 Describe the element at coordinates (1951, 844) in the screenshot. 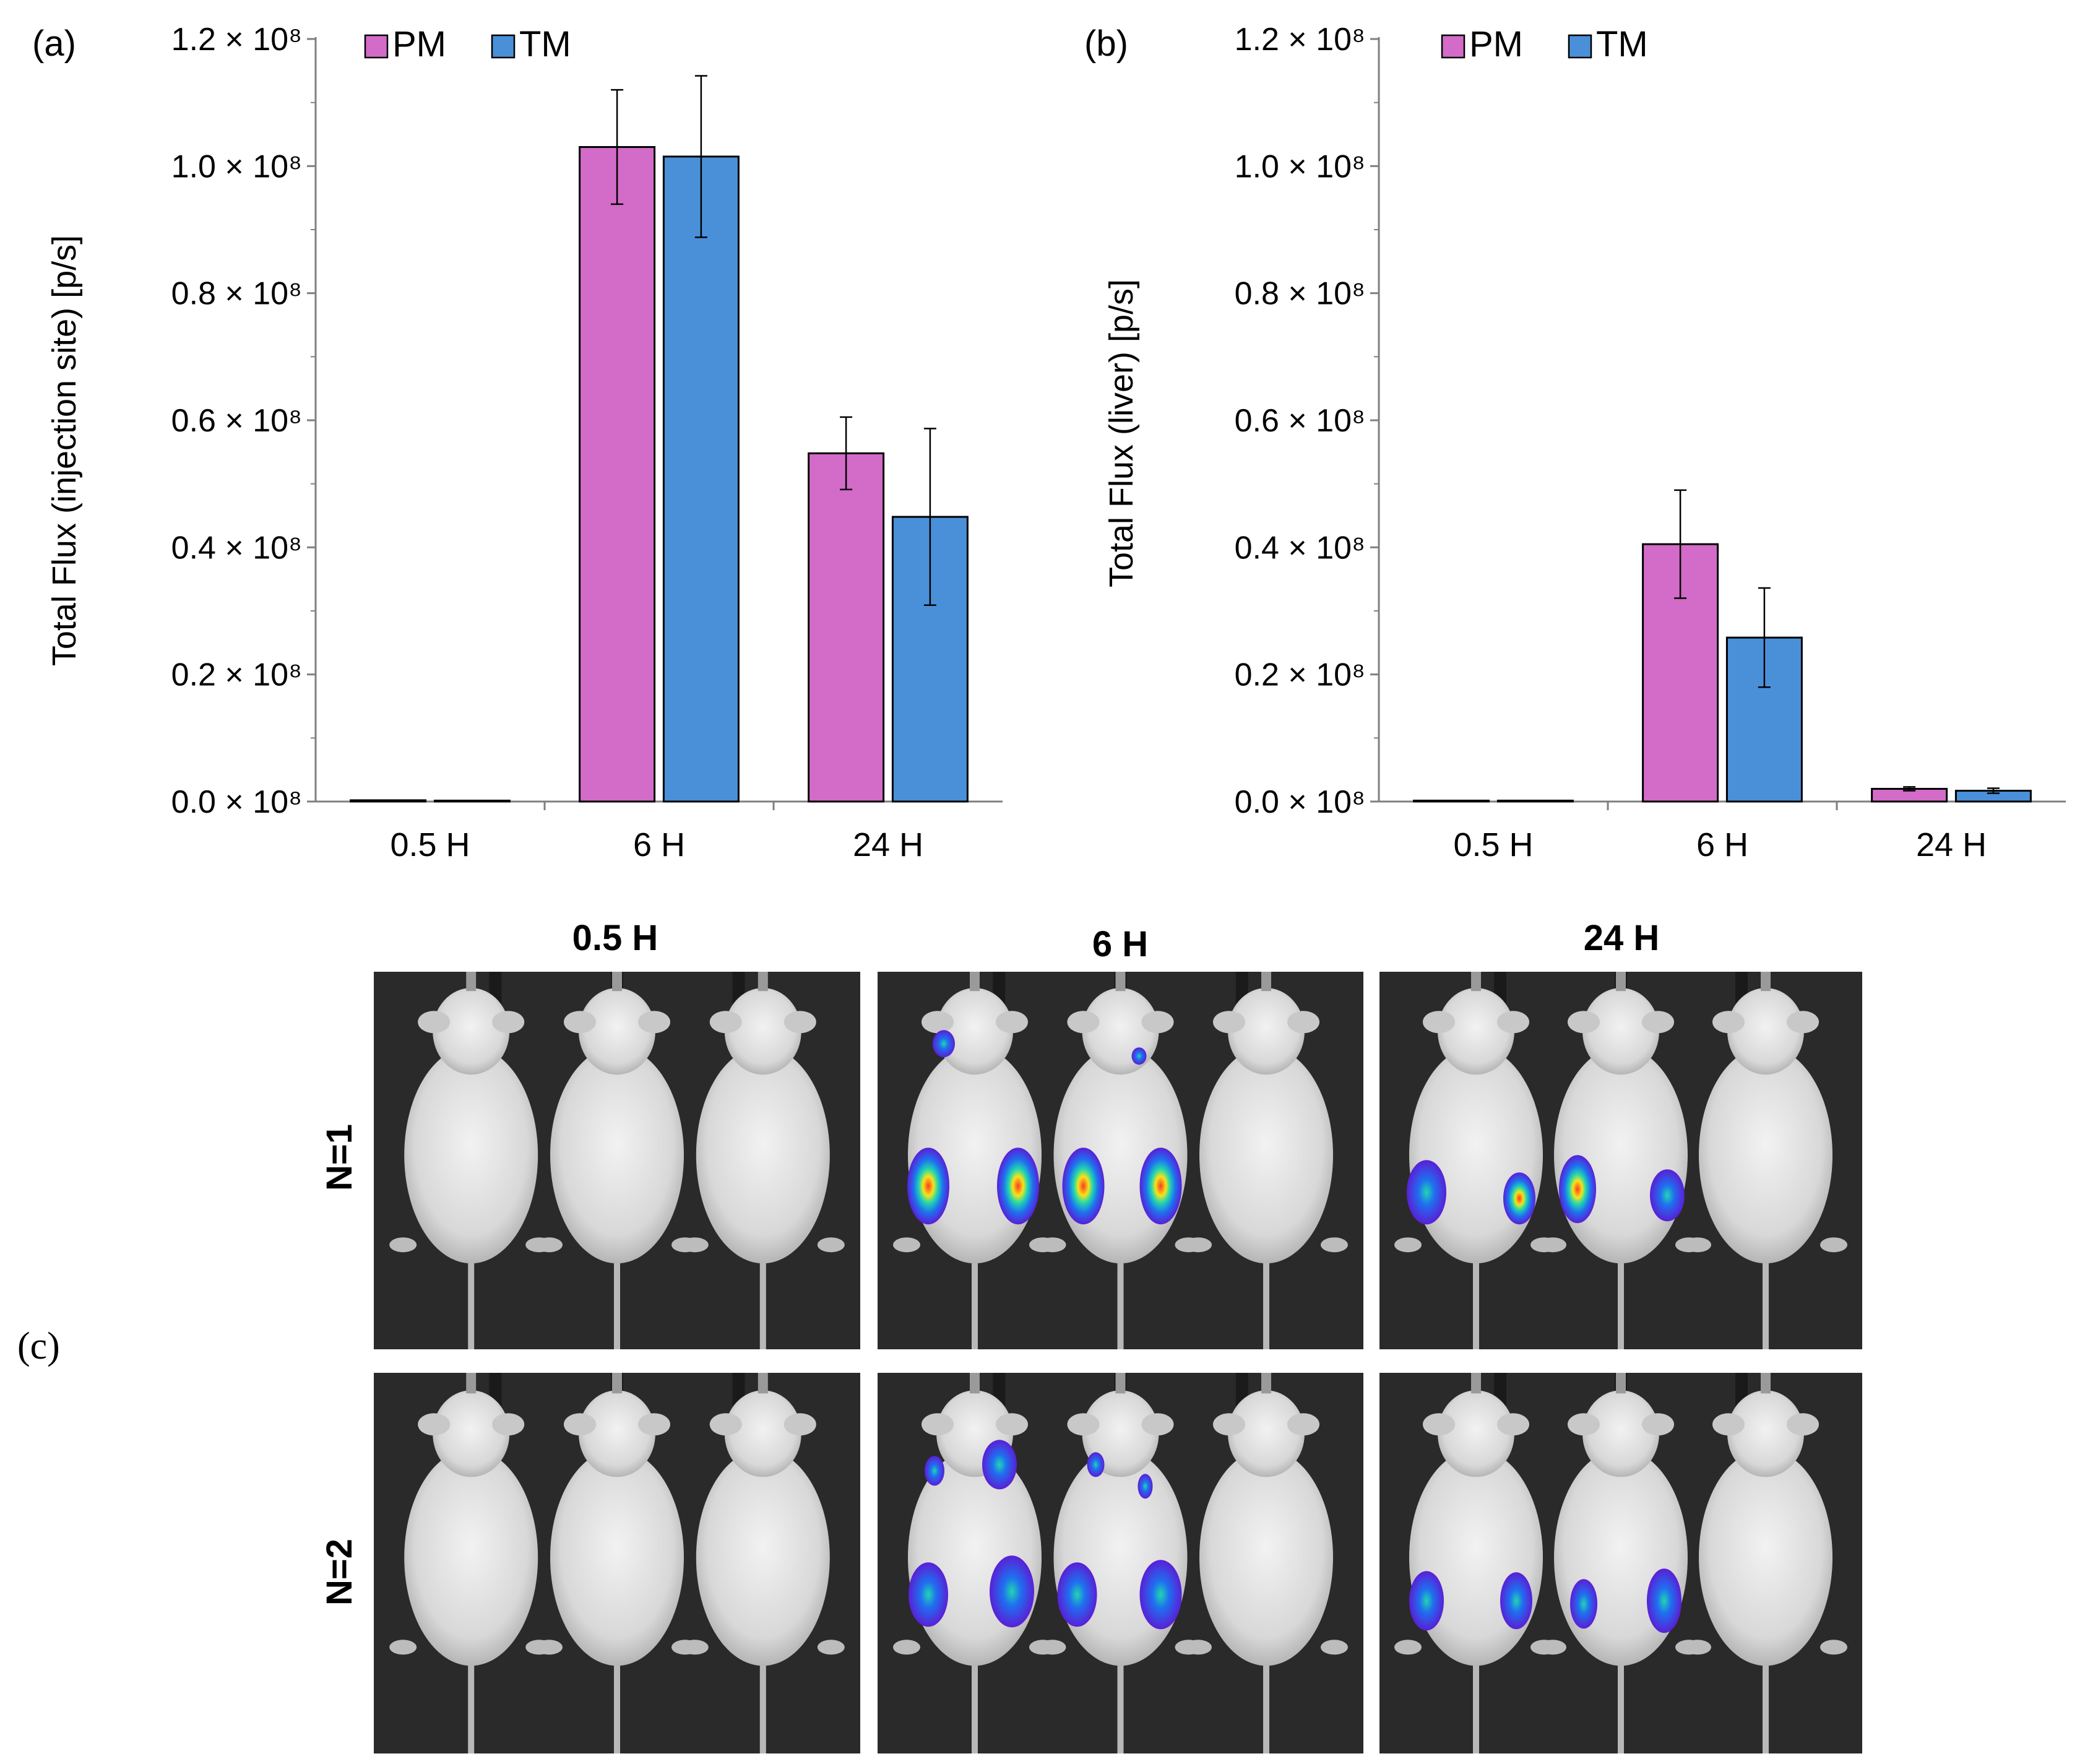

I see `x-tick-label: 24 H` at that location.